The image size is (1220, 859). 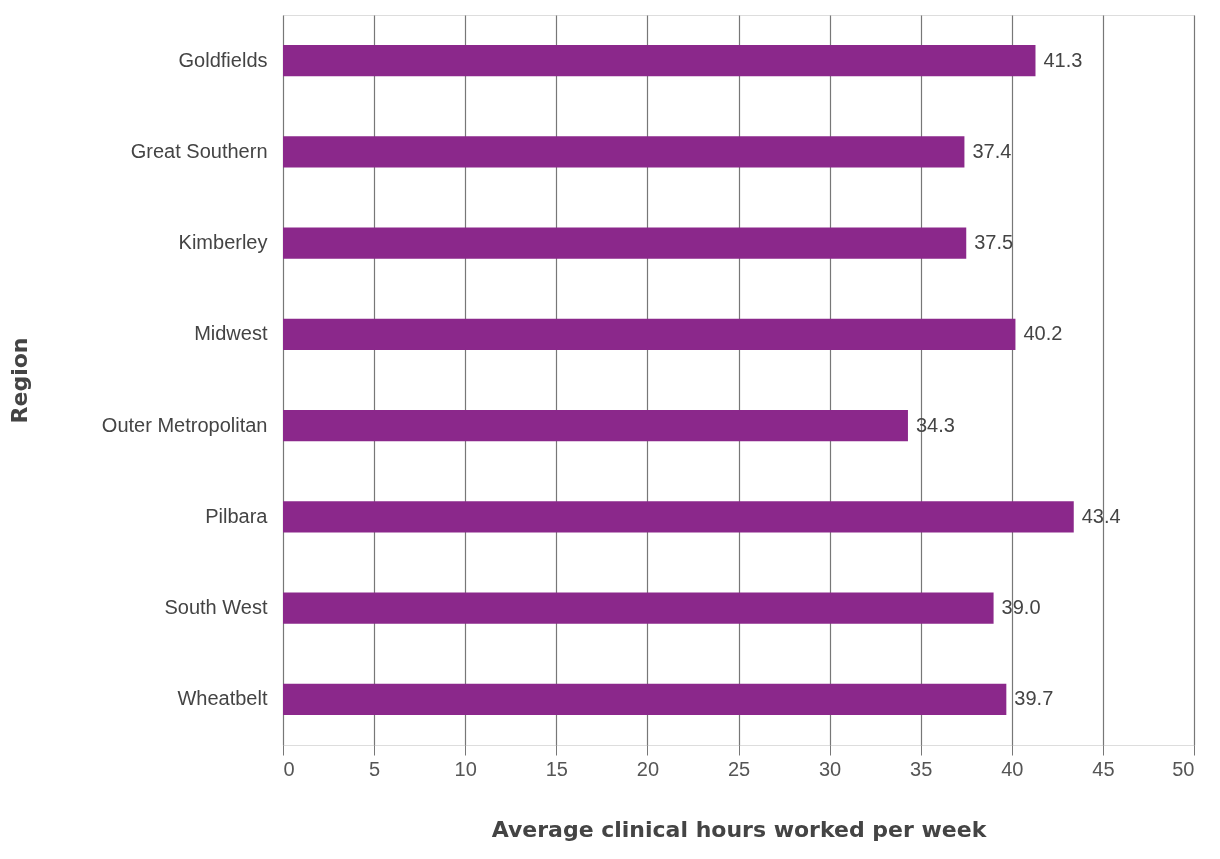 I want to click on x-tick-label: 40, so click(x=1012, y=768).